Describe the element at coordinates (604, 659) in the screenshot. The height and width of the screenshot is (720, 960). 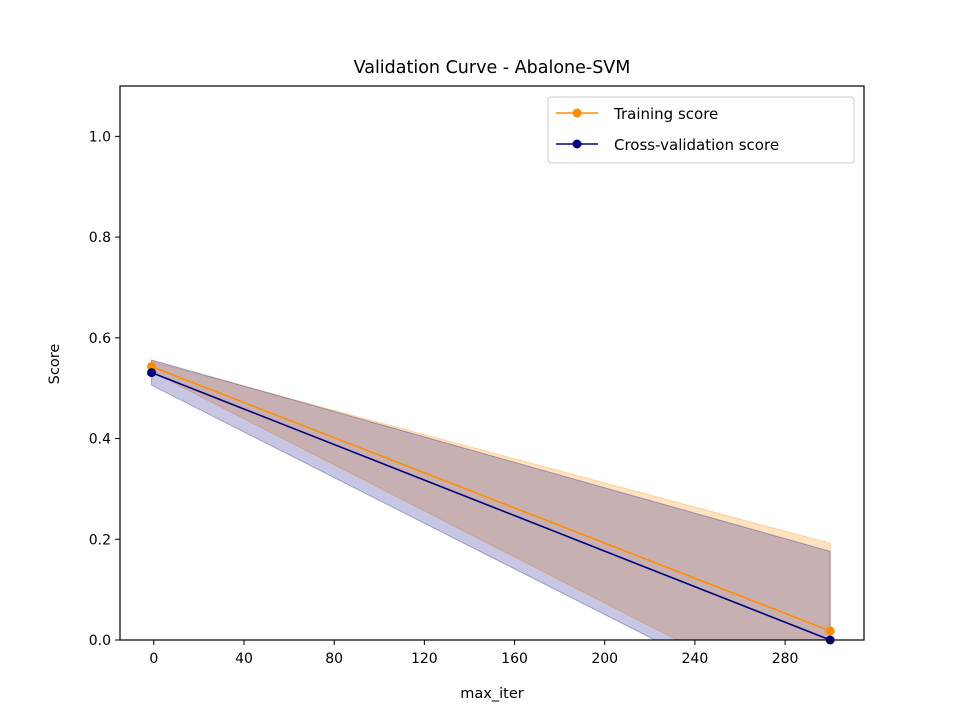
I see `x-tick-label: 200` at that location.